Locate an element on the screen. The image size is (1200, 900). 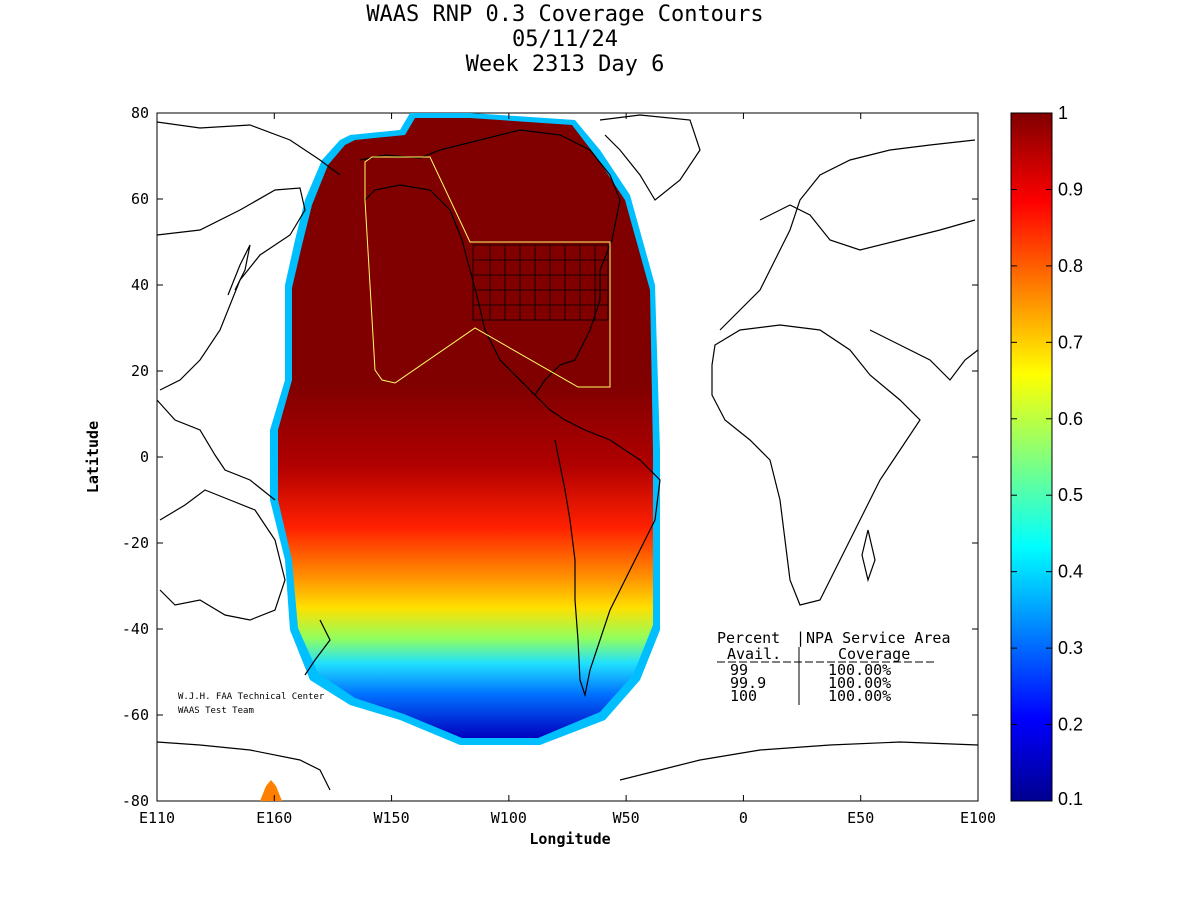
table-row-3-coverage: 100.00% is located at coordinates (859, 696).